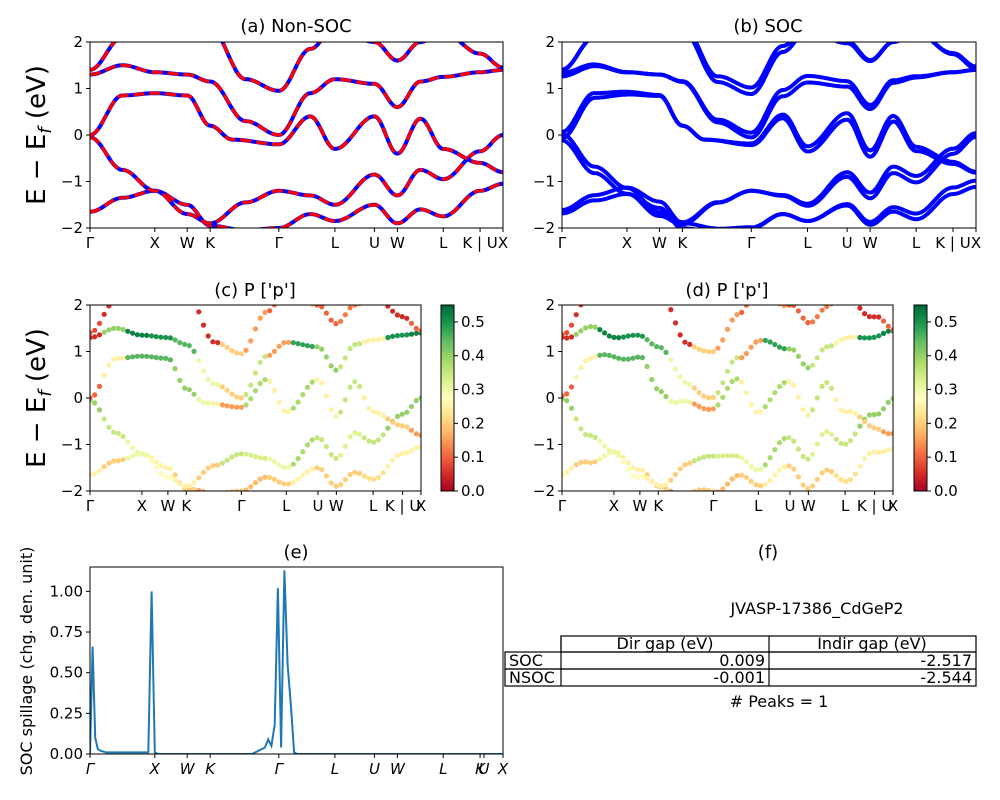 Image resolution: width=1000 pixels, height=800 pixels. Describe the element at coordinates (66, 591) in the screenshot. I see `y-tick-label: 1.00` at that location.